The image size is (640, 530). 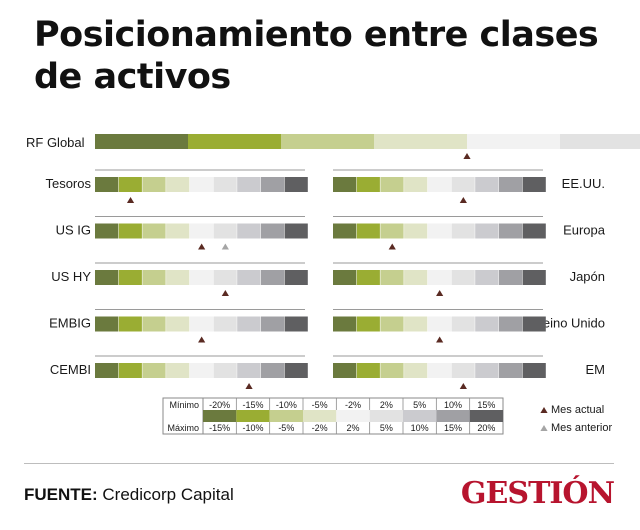 I want to click on scale-min-value: -5%, so click(x=320, y=405).